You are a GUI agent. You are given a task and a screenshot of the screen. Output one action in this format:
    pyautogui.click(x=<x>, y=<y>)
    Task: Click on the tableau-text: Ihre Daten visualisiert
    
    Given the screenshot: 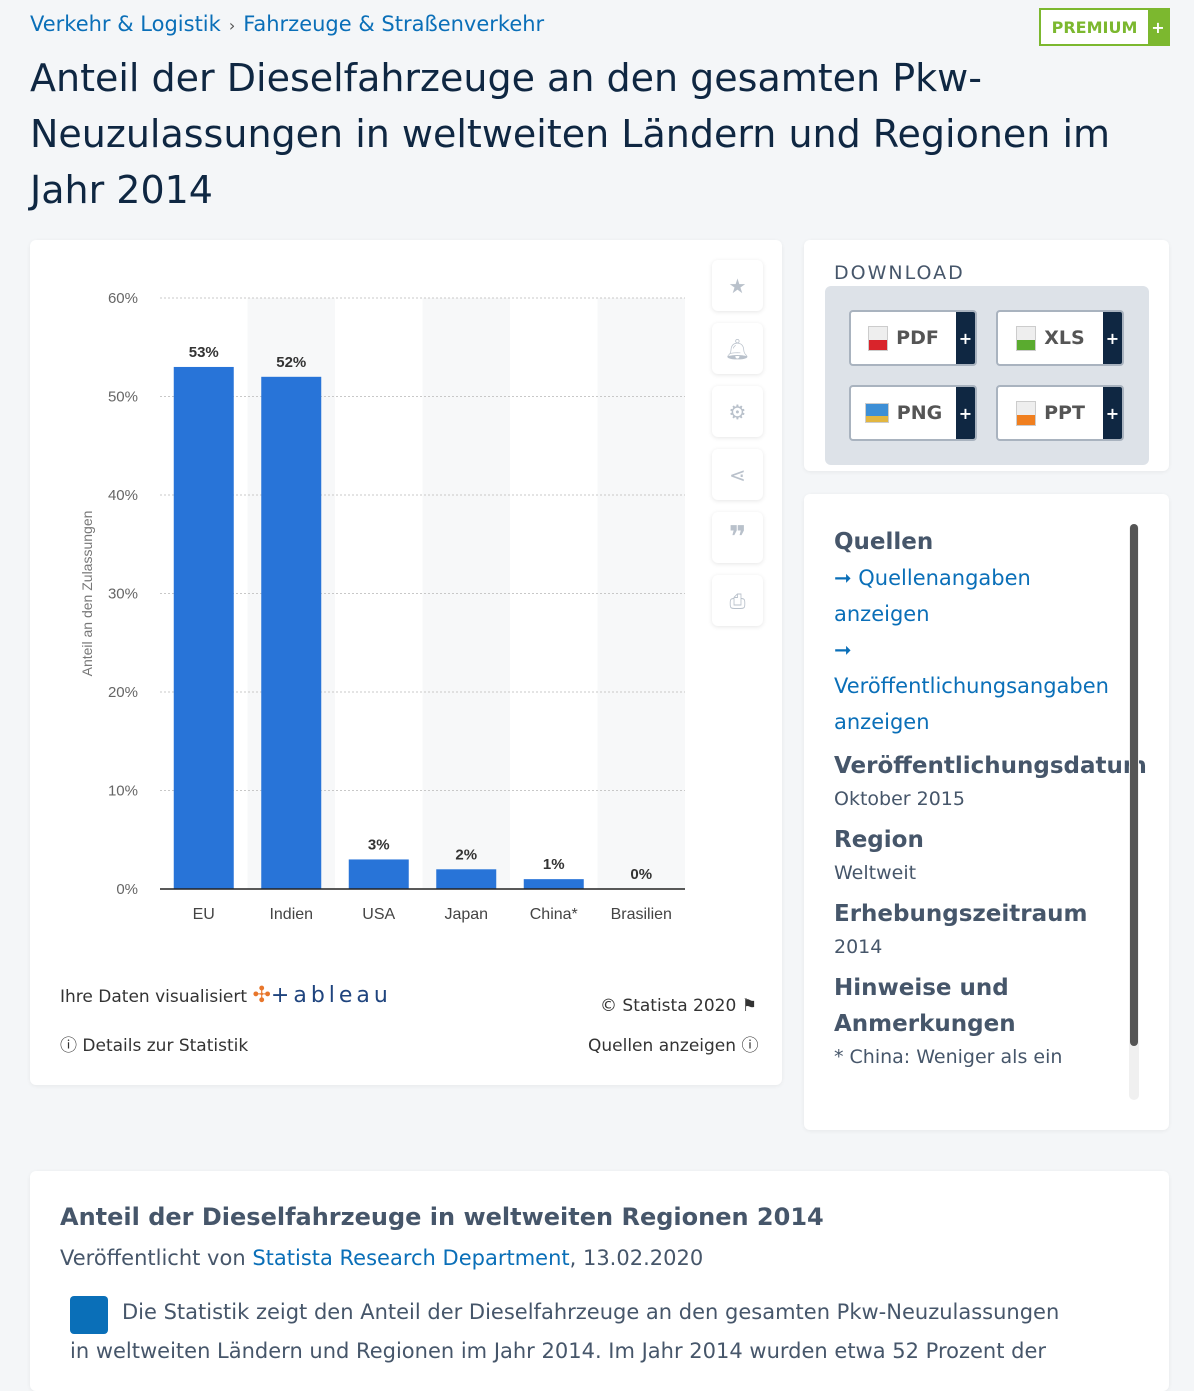 What is the action you would take?
    pyautogui.click(x=154, y=997)
    